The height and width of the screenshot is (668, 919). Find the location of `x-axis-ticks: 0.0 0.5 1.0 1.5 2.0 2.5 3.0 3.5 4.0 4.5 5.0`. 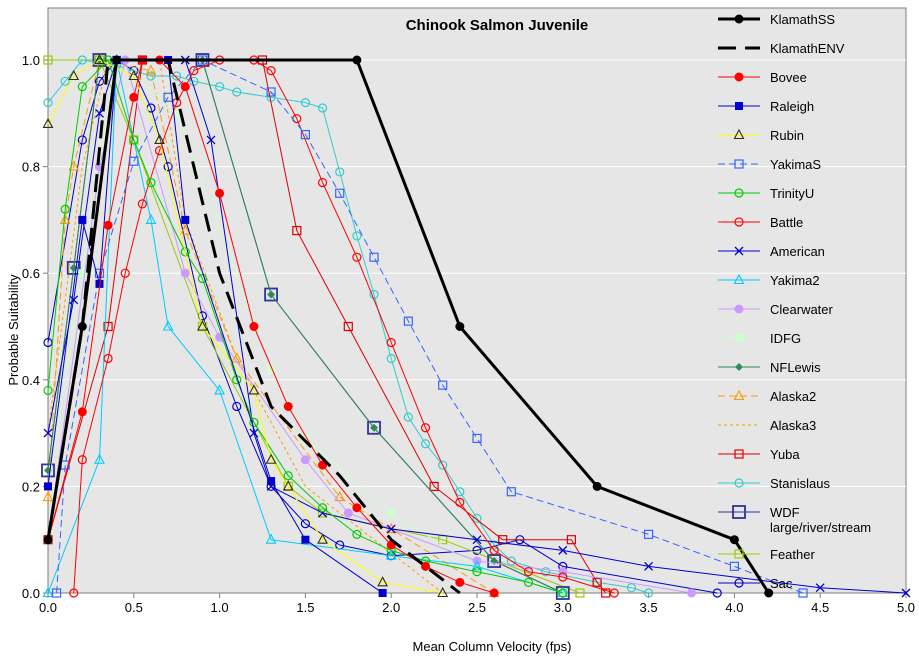

x-axis-ticks: 0.0 0.5 1.0 1.5 2.0 2.5 3.0 3.5 4.0 4.5 5.0 is located at coordinates (477, 604).